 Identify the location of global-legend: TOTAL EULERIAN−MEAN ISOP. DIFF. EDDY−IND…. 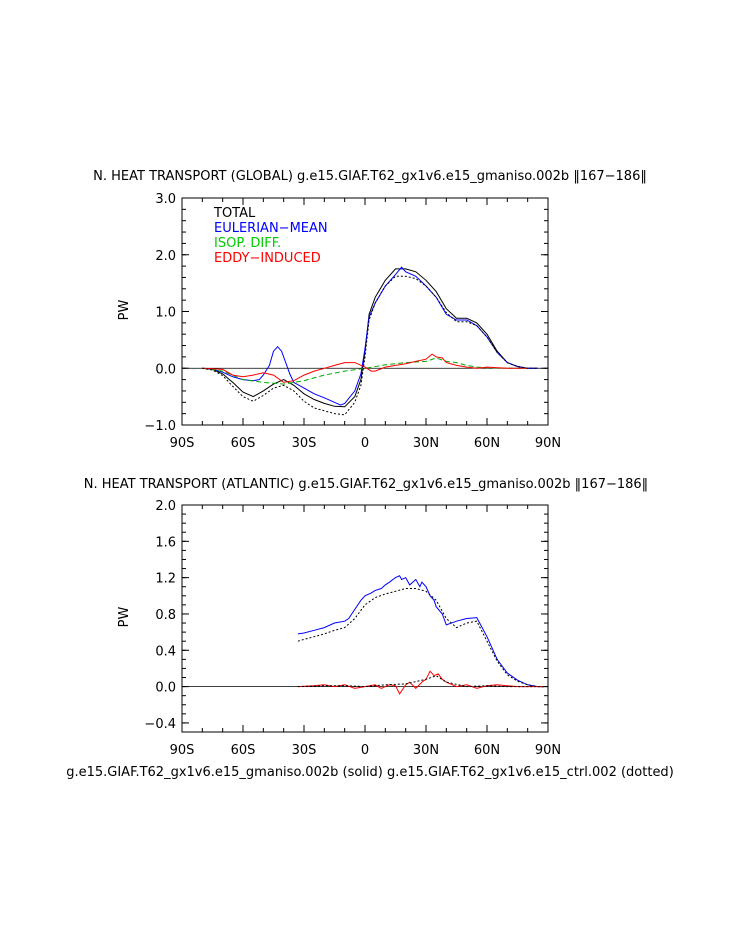
(270, 236).